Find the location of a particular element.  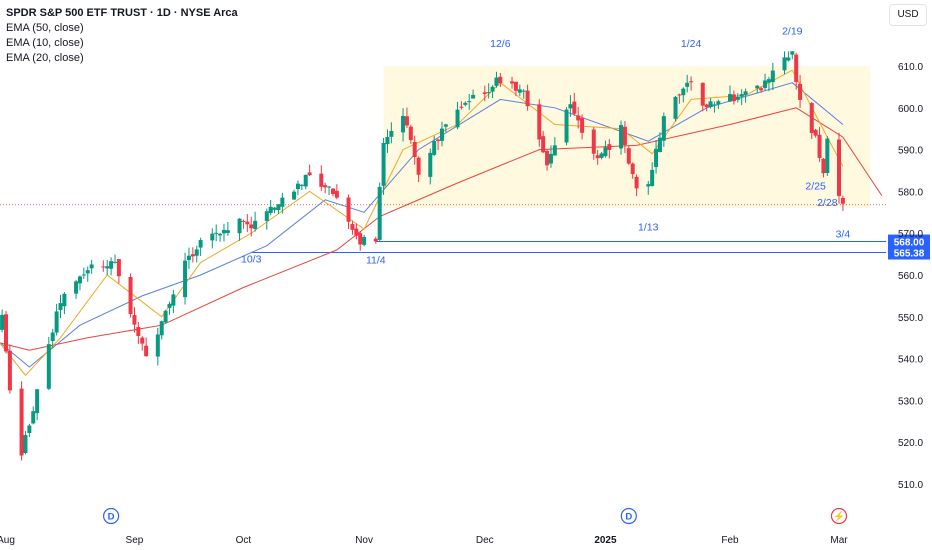

ema20-legend: EMA (20, close) is located at coordinates (45, 58).